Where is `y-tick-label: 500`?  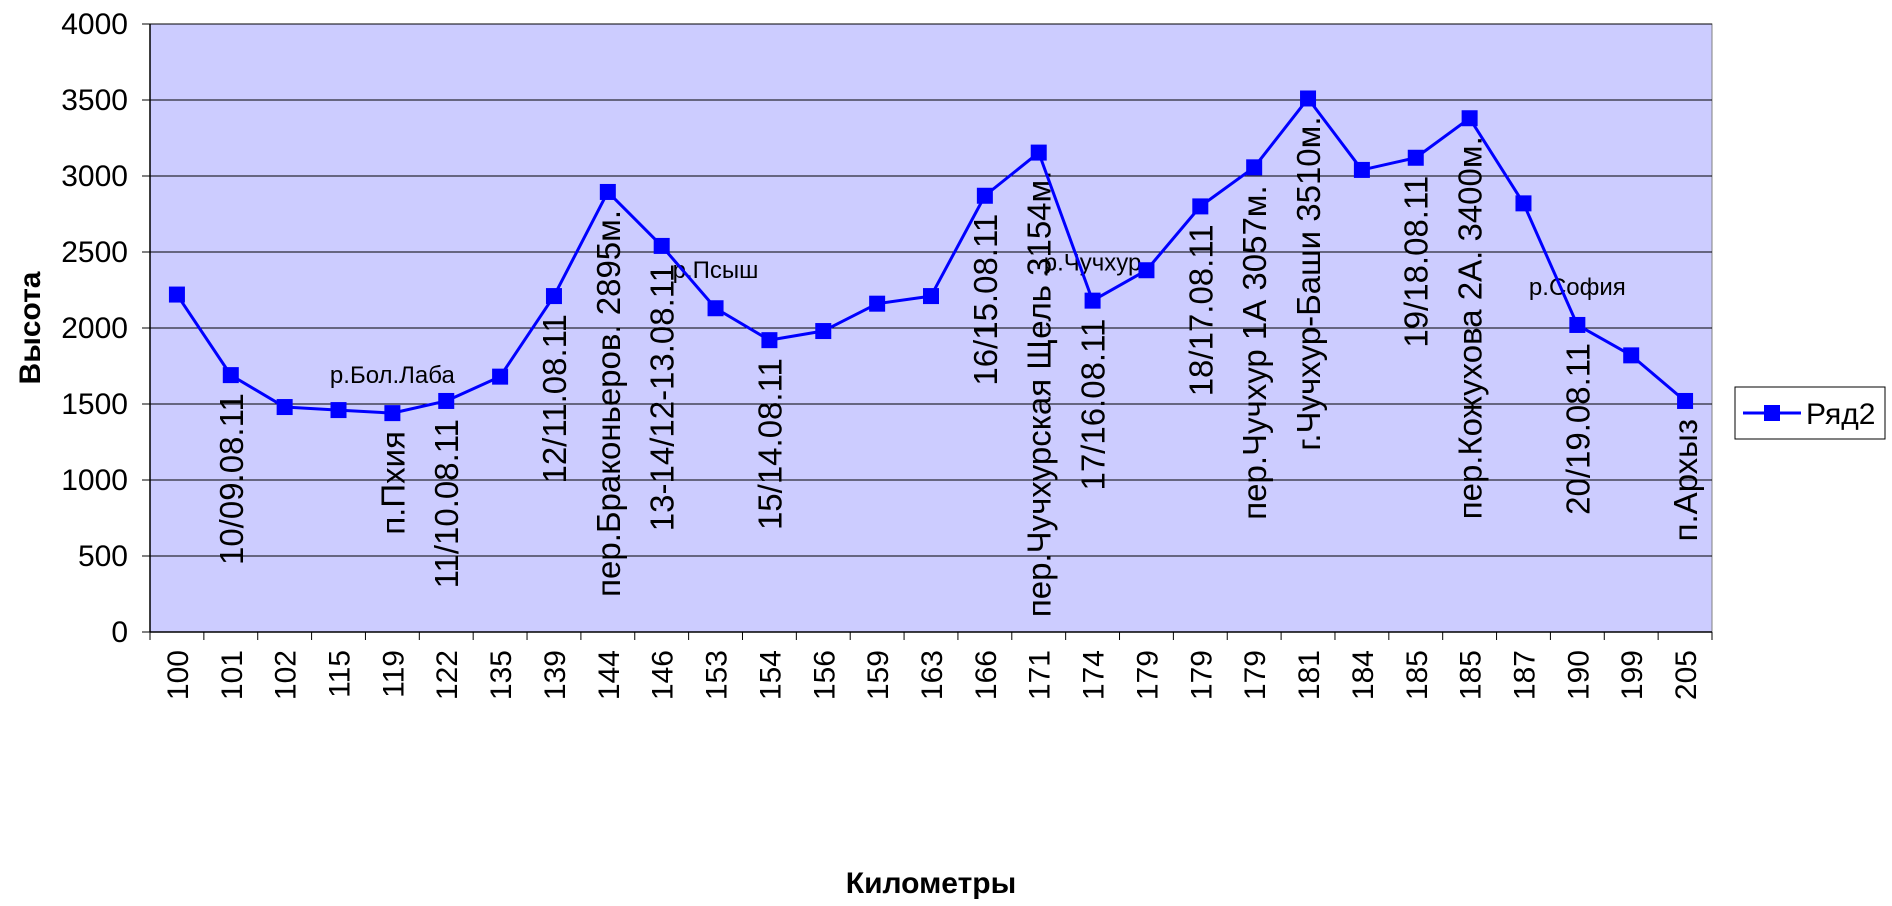 y-tick-label: 500 is located at coordinates (103, 556).